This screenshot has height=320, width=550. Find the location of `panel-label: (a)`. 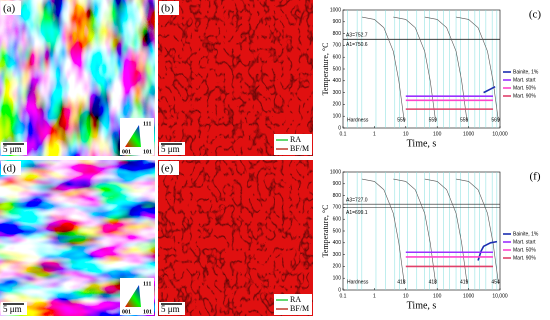

panel-label: (a) is located at coordinates (9, 9).